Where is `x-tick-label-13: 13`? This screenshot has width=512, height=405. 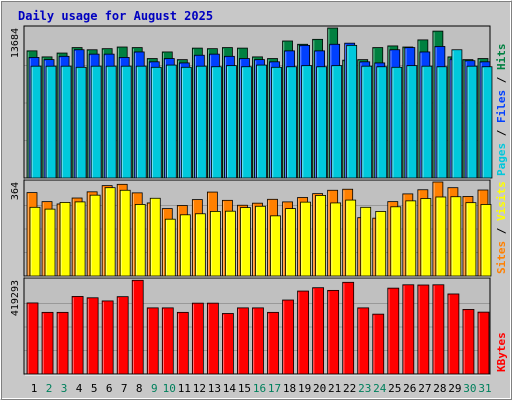 x-tick-label-13: 13 is located at coordinates (214, 388).